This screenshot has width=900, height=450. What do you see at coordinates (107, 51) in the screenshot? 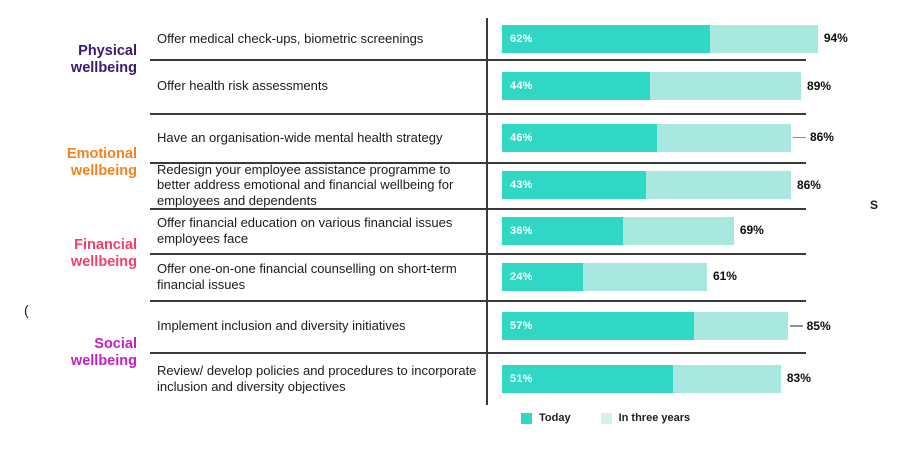
I see `group-label-line1: Physical` at bounding box center [107, 51].